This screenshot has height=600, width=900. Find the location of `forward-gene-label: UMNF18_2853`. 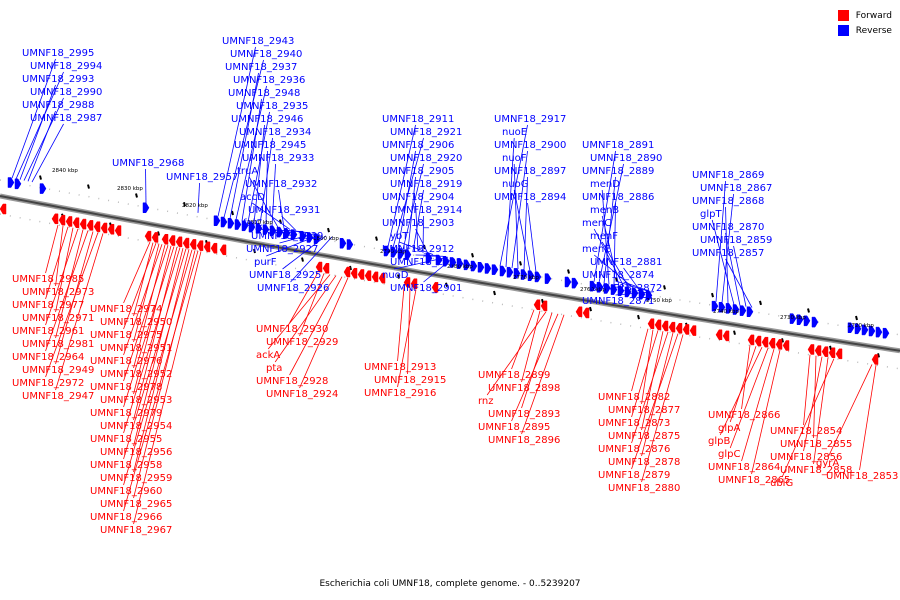

forward-gene-label: UMNF18_2853 is located at coordinates (862, 476).